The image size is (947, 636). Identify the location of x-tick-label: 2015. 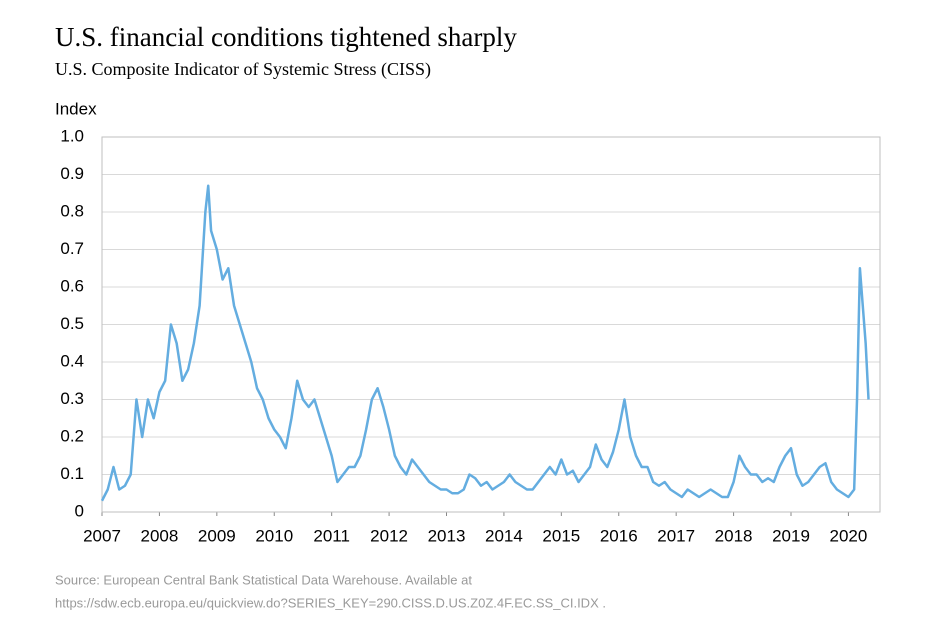
(561, 535).